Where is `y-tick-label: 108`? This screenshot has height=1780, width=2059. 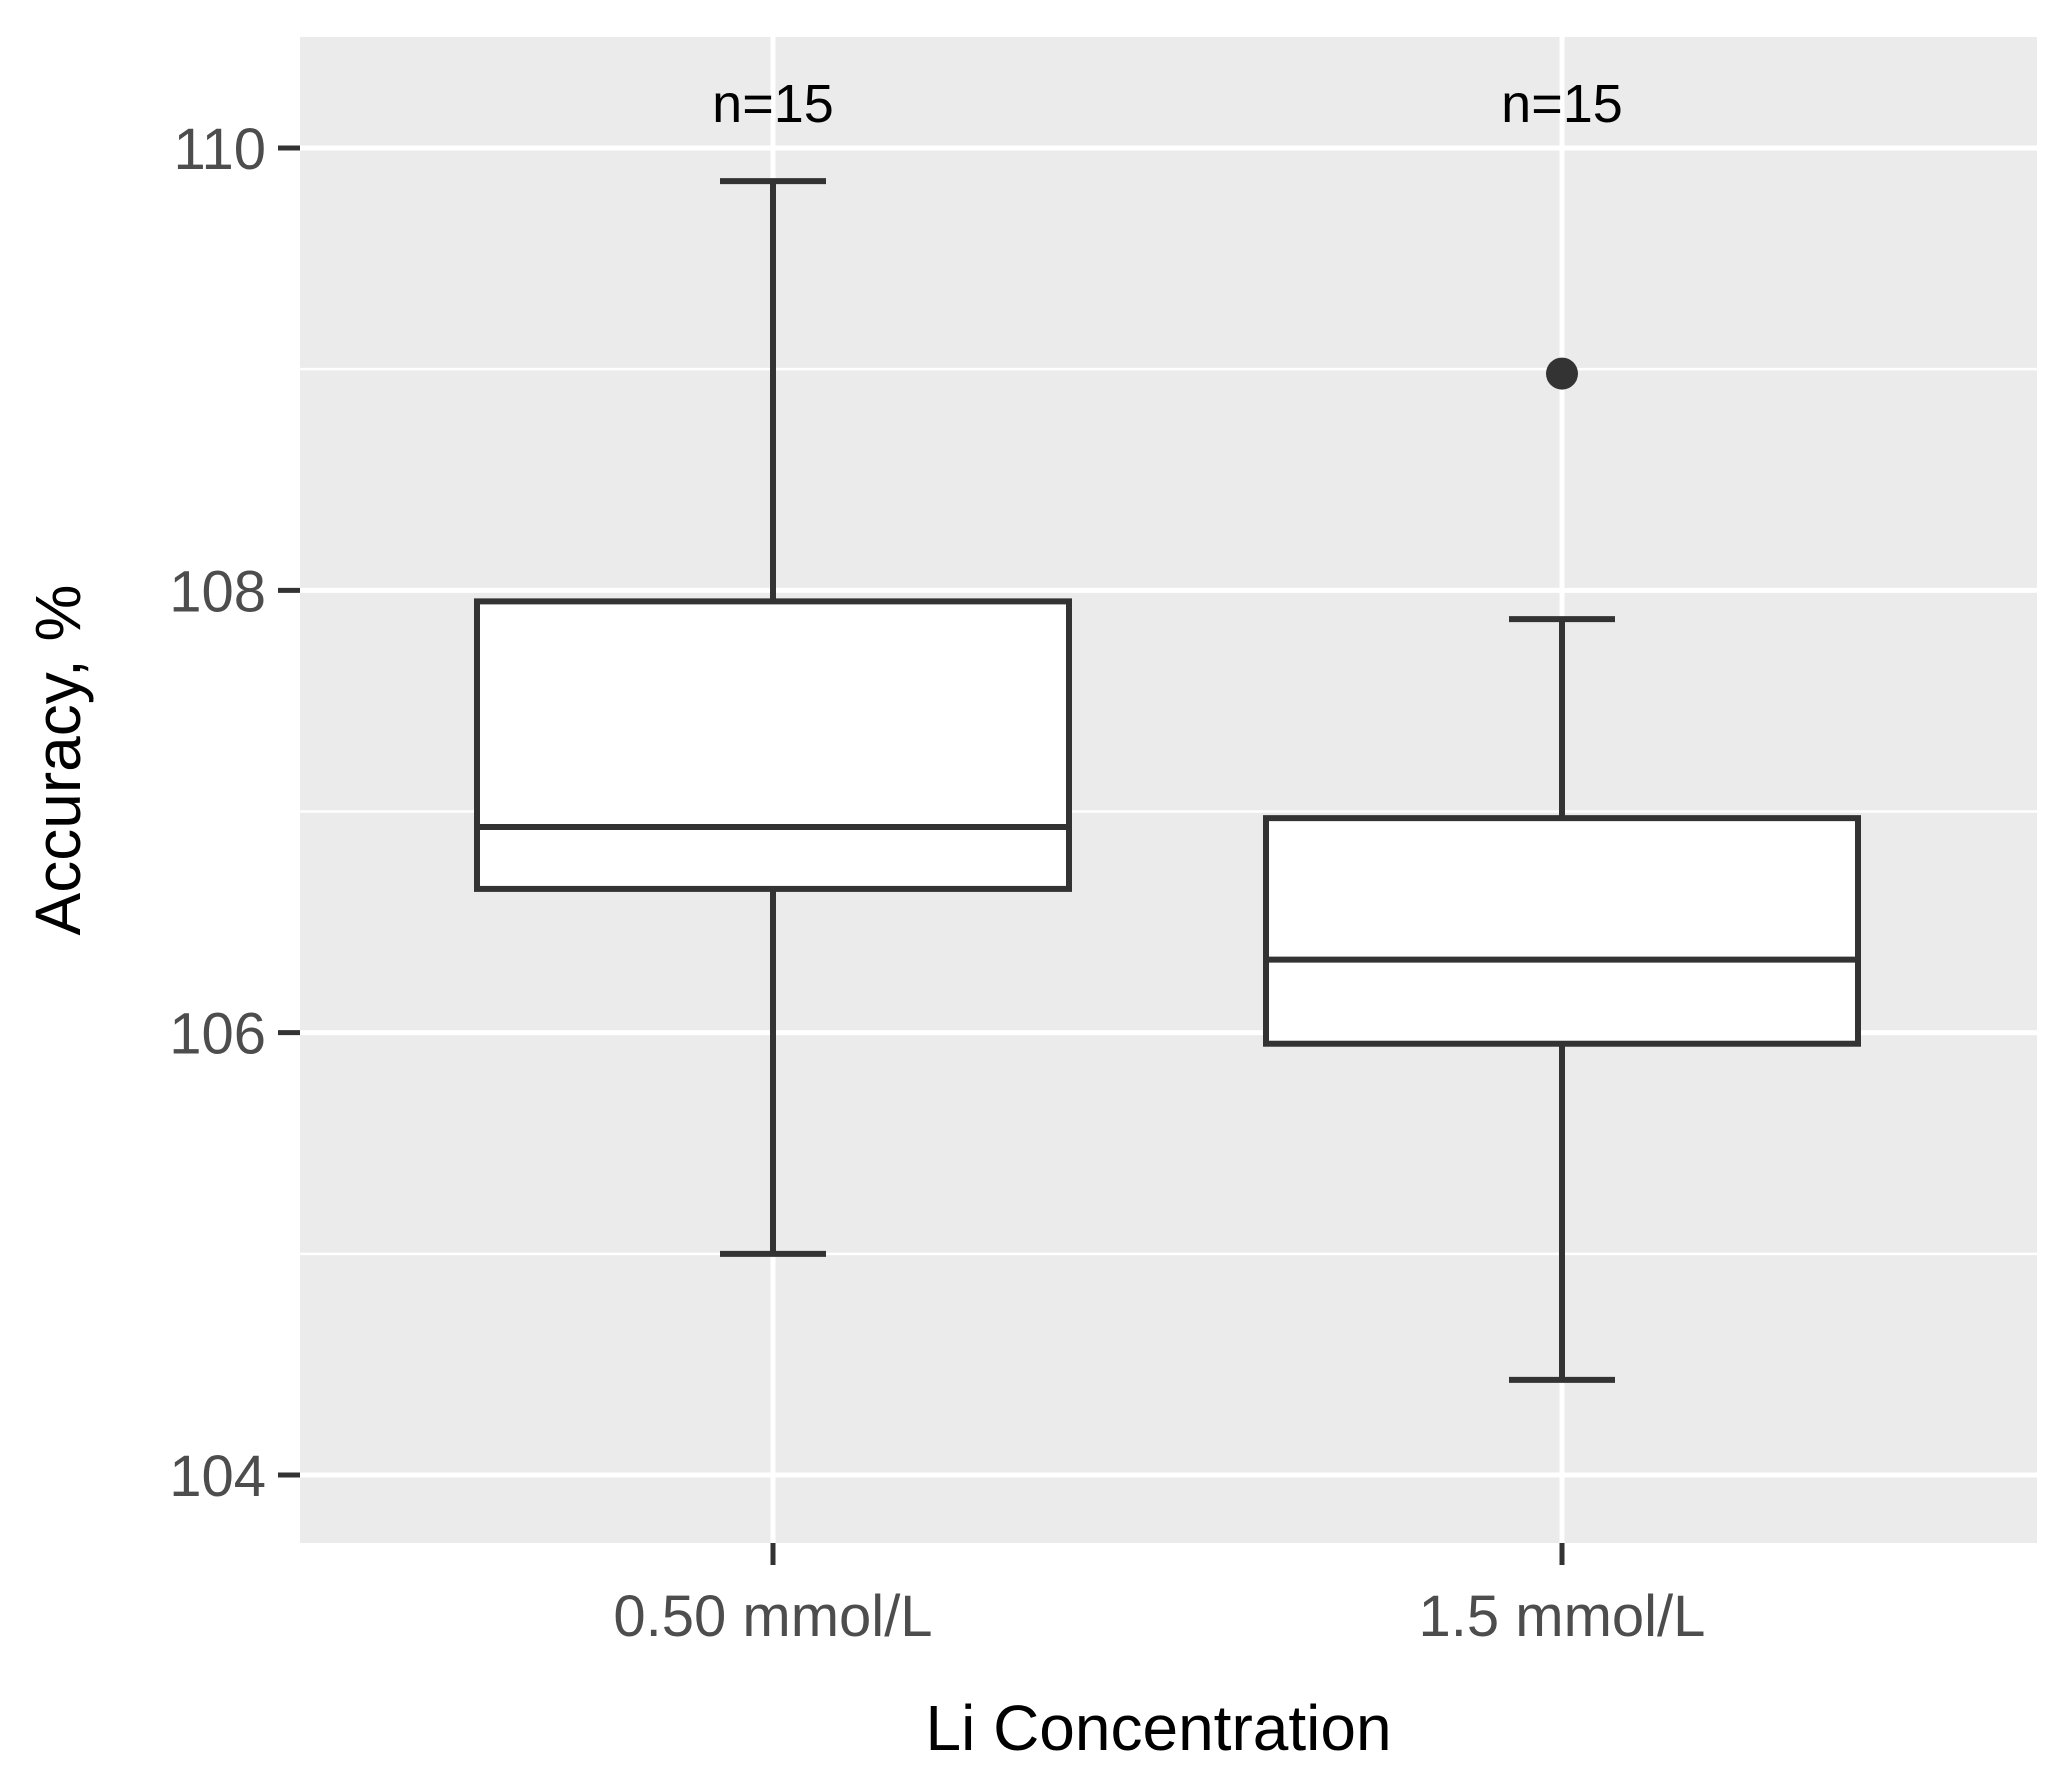 y-tick-label: 108 is located at coordinates (217, 591).